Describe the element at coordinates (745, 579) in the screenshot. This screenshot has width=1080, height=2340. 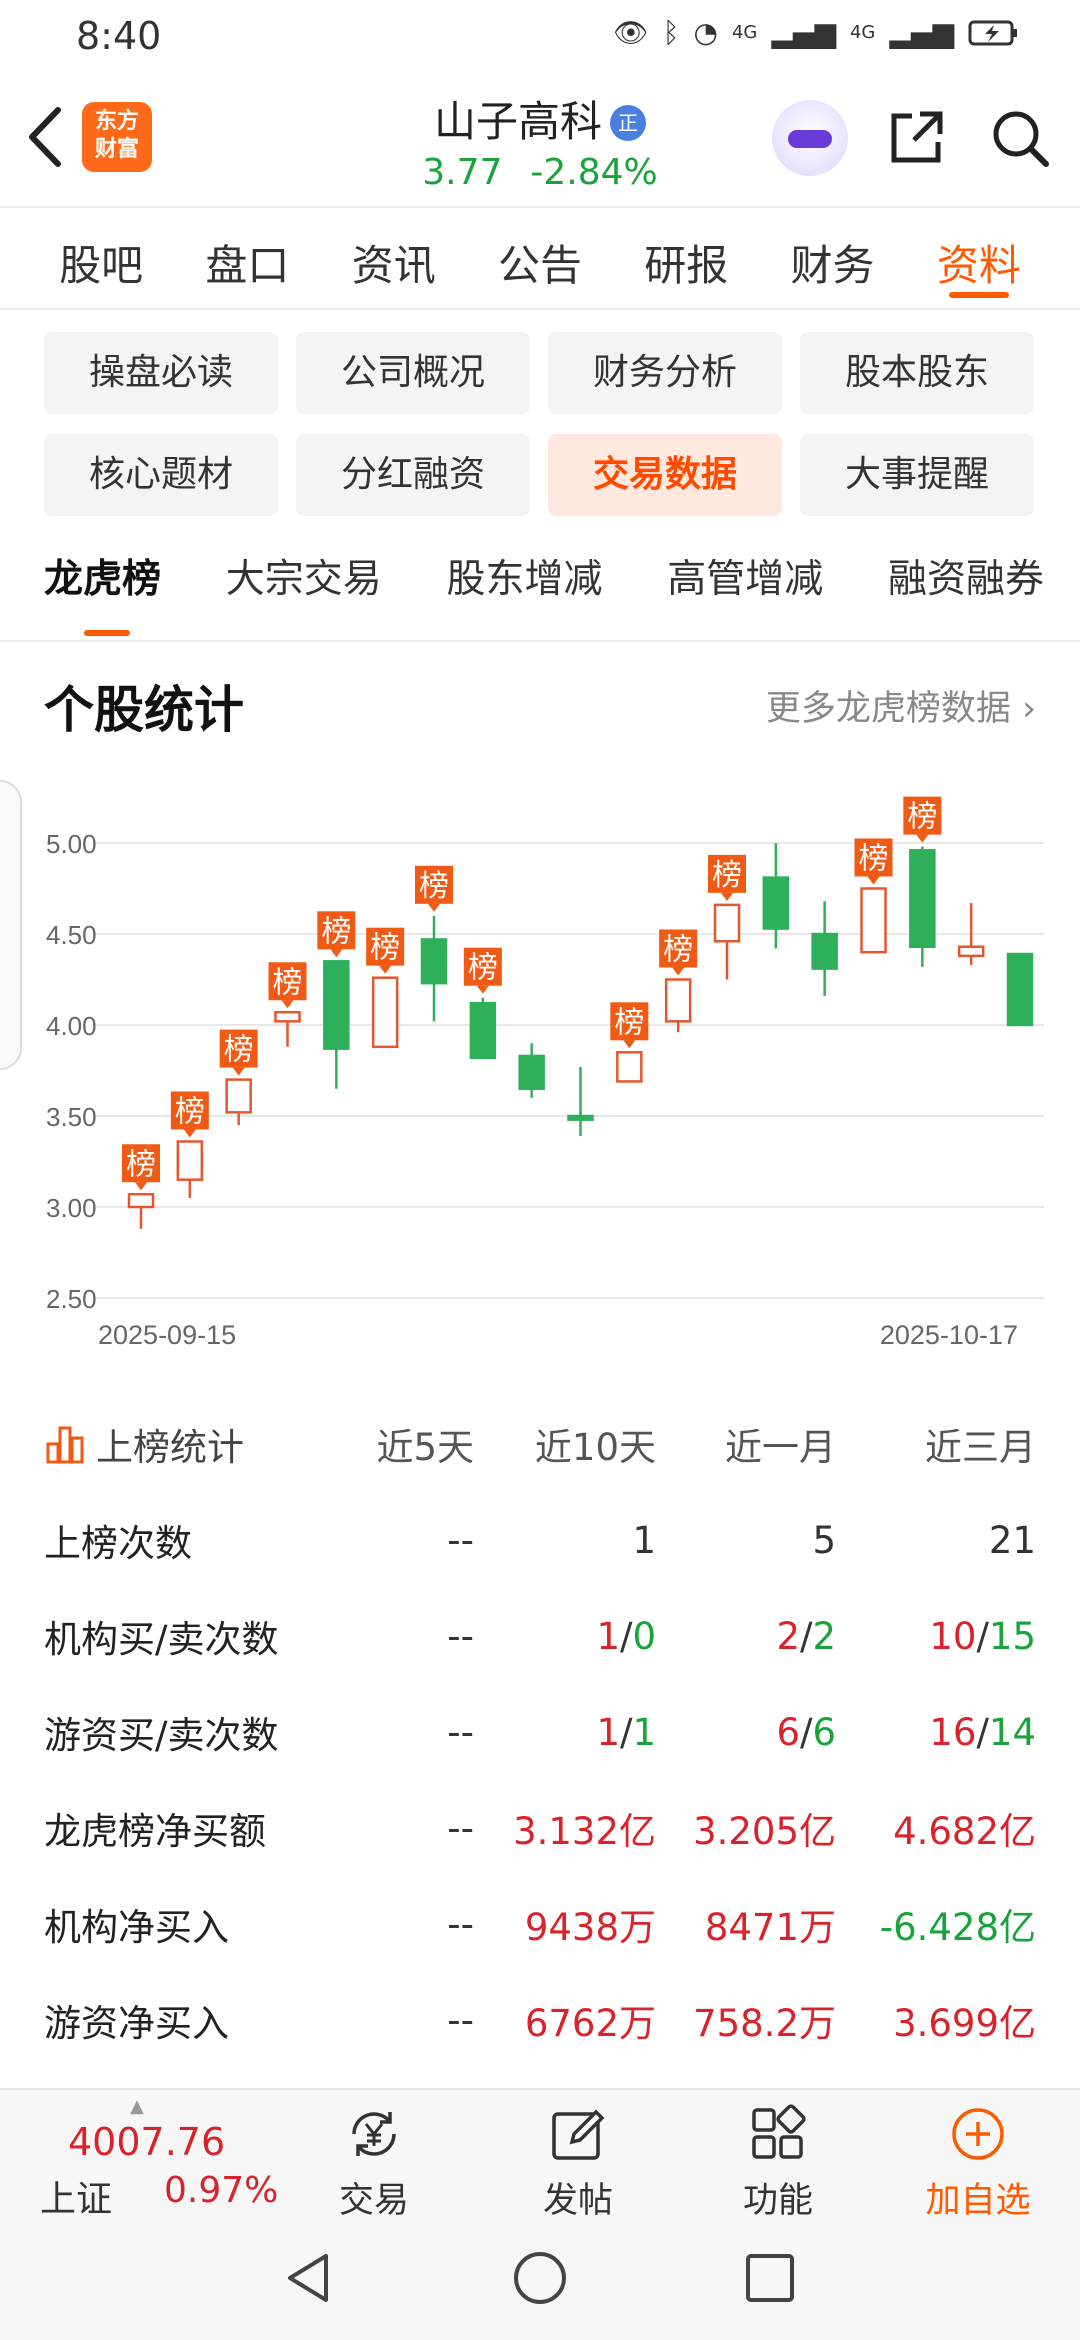
I see `subtab-executive-change: 高管增减` at that location.